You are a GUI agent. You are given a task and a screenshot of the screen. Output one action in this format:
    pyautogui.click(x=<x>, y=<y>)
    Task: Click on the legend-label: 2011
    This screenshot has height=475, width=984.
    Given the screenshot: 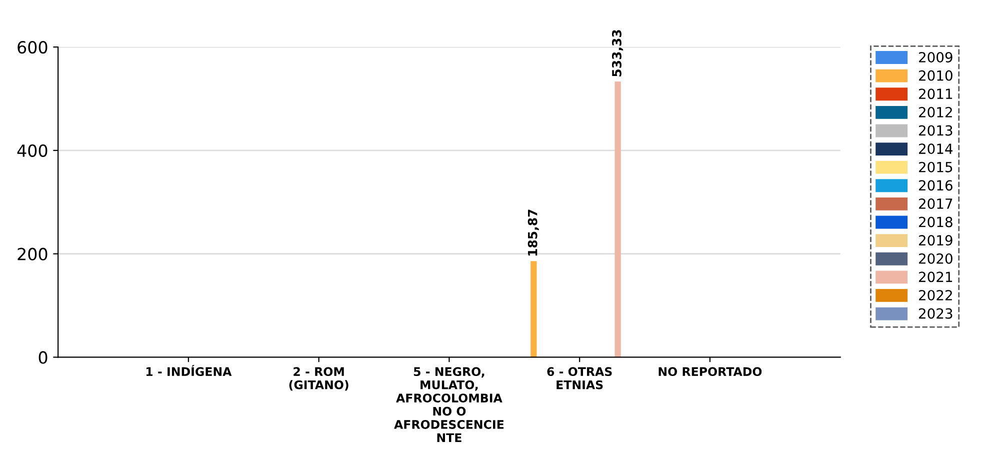 What is the action you would take?
    pyautogui.click(x=935, y=94)
    